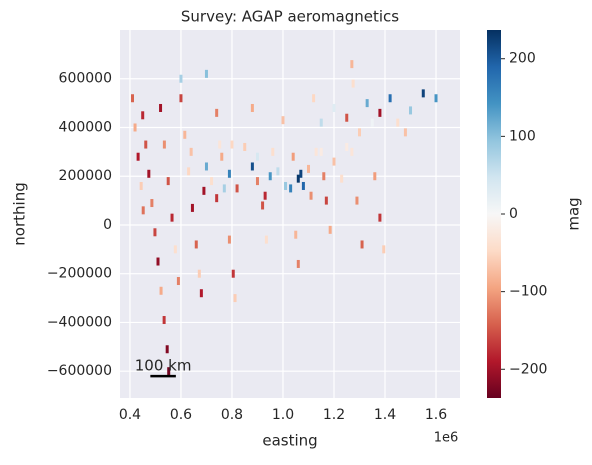  What do you see at coordinates (181, 415) in the screenshot?
I see `x-tick-label: 0.6` at bounding box center [181, 415].